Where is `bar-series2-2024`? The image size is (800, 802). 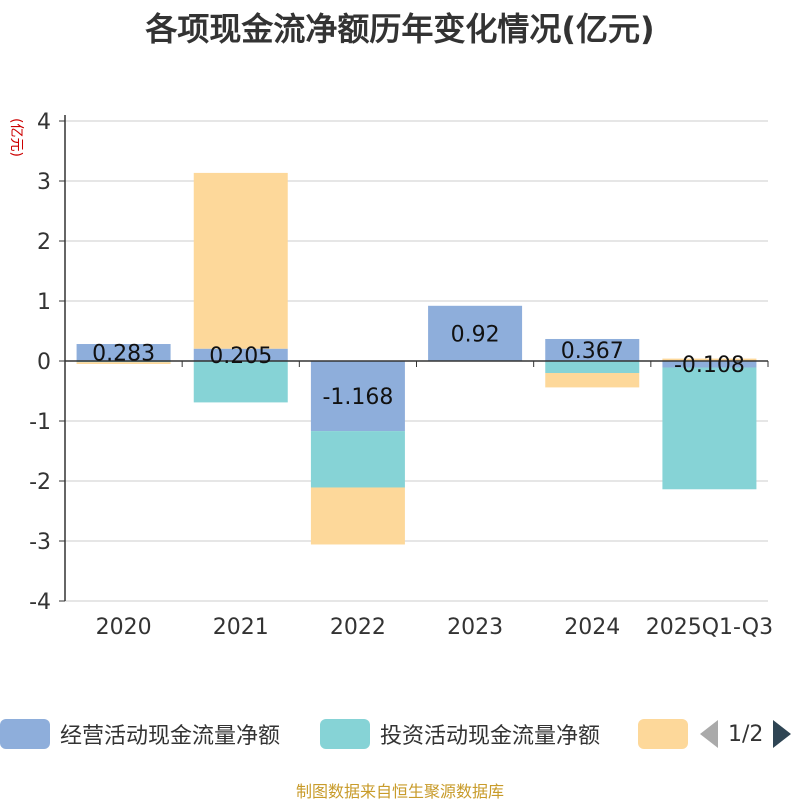
bar-series2-2024 is located at coordinates (592, 380).